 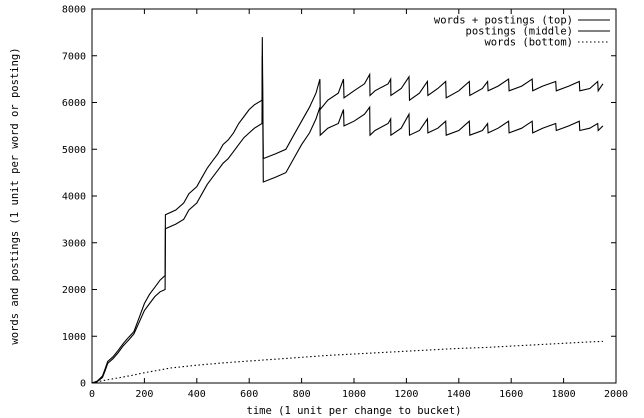 I want to click on y-tick-label: 2000, so click(x=74, y=290).